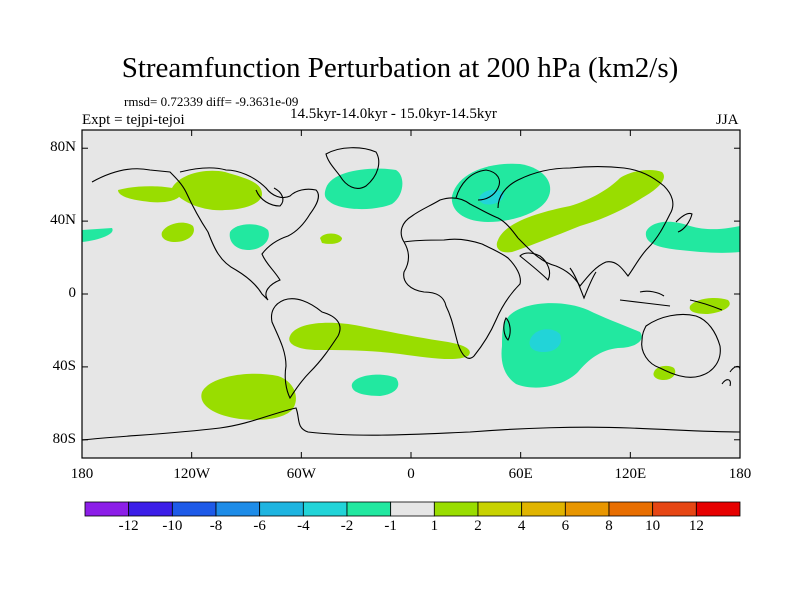 The width and height of the screenshot is (800, 600). I want to click on period-line: 14.5kyr-14.0kyr - 15.0kyr-14.5kyr, so click(393, 114).